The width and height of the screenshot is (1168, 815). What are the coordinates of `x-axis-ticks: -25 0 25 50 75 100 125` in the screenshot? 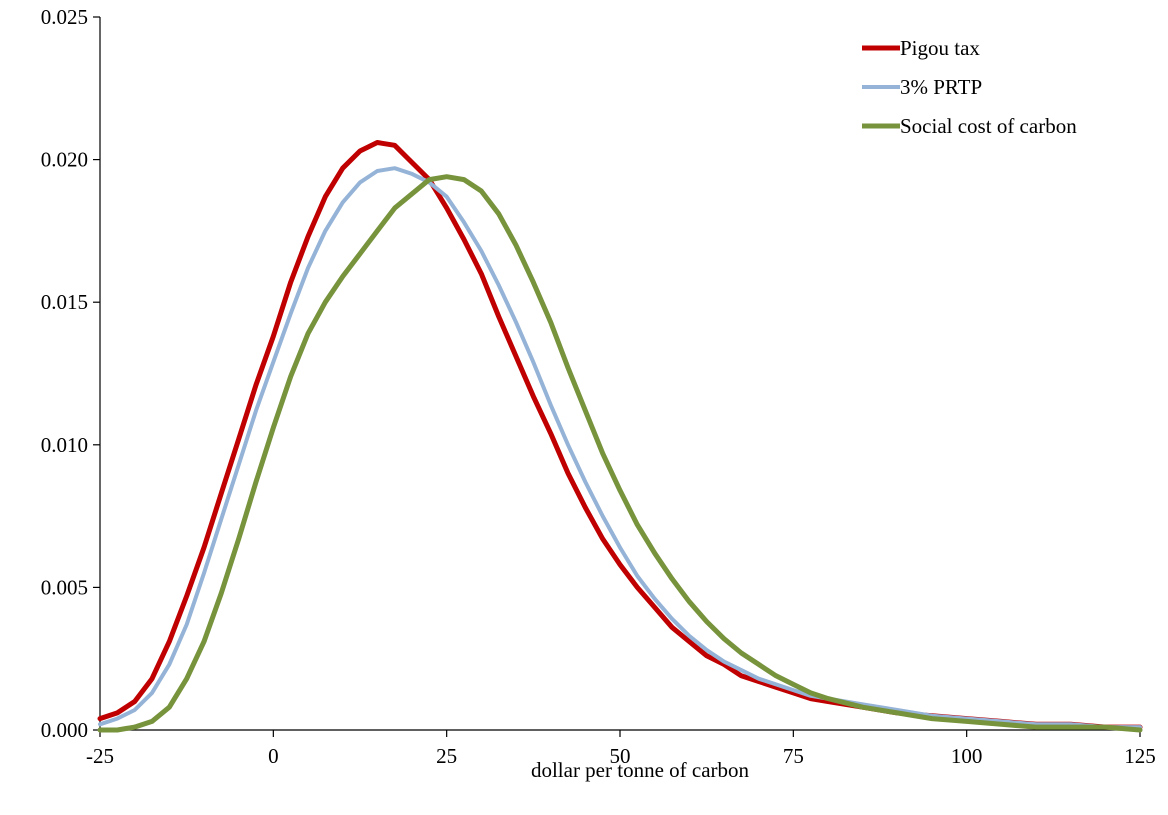 It's located at (621, 749).